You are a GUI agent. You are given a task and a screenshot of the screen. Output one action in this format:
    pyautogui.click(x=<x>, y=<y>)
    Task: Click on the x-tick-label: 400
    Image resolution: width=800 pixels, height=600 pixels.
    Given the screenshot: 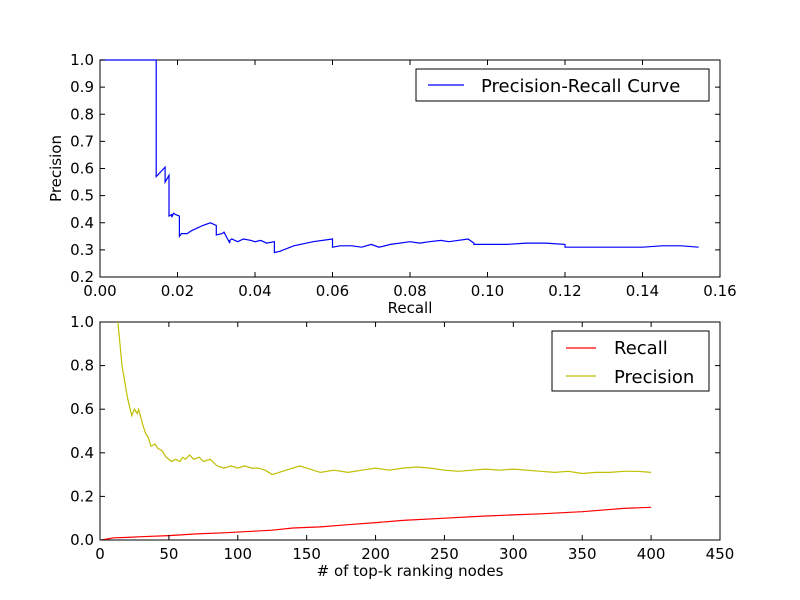 What is the action you would take?
    pyautogui.click(x=651, y=554)
    